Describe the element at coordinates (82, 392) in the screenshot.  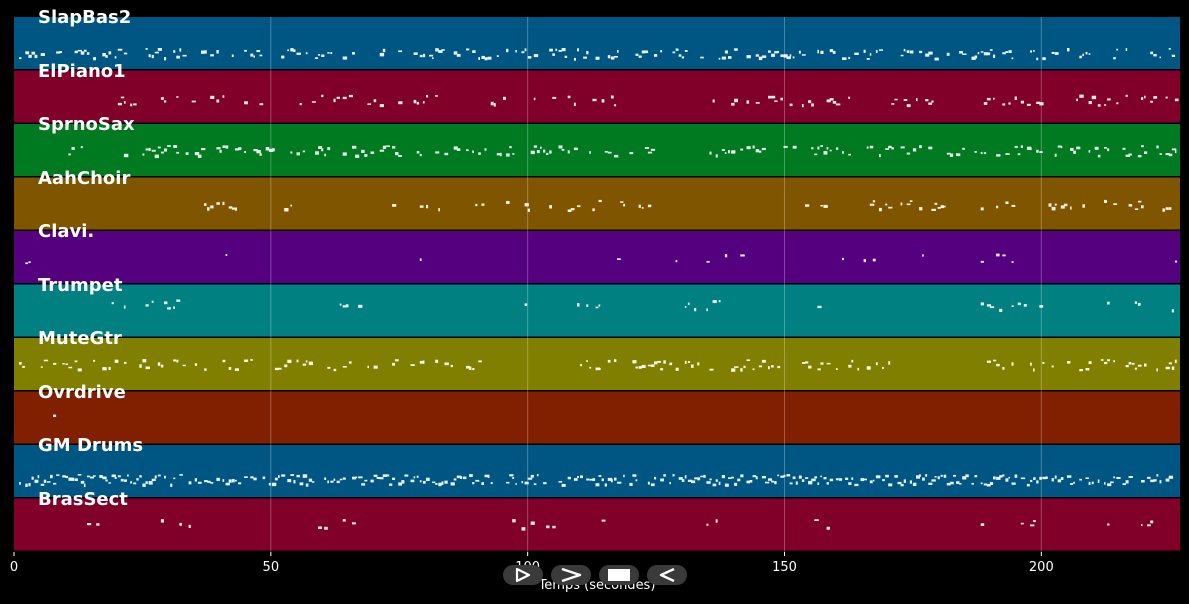
I see `track-label: Ovrdrive` at that location.